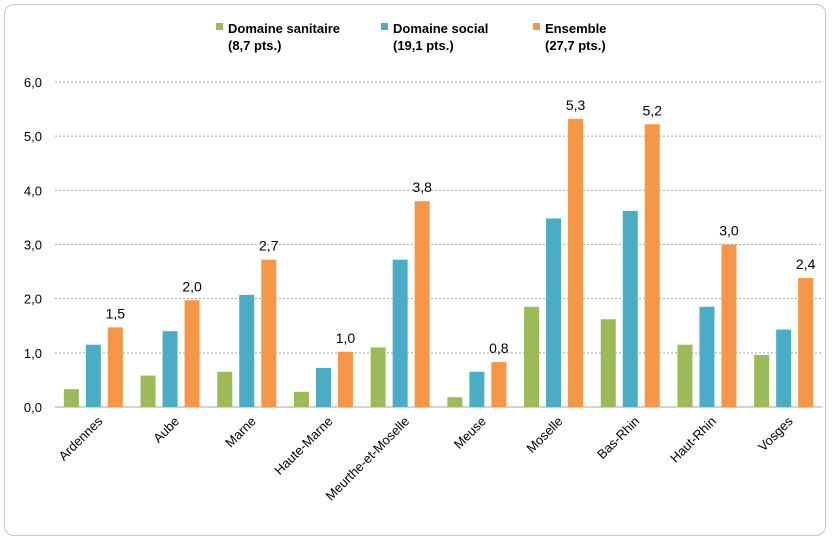 This screenshot has width=832, height=542. Describe the element at coordinates (33, 190) in the screenshot. I see `y-tick-label: 4,0` at that location.